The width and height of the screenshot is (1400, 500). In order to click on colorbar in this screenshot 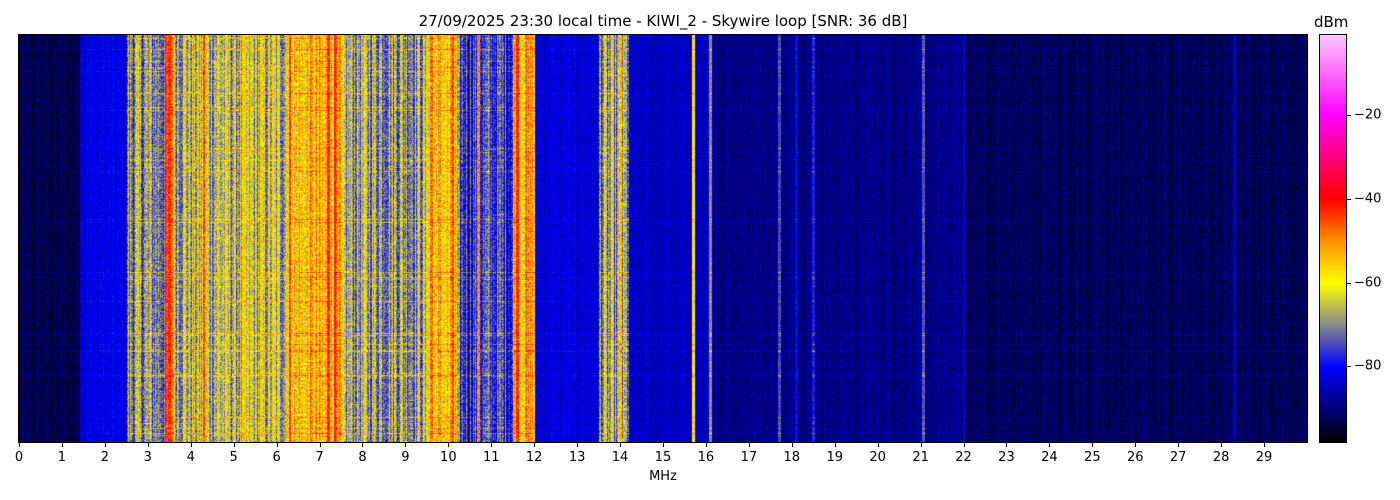, I will do `click(1333, 238)`.